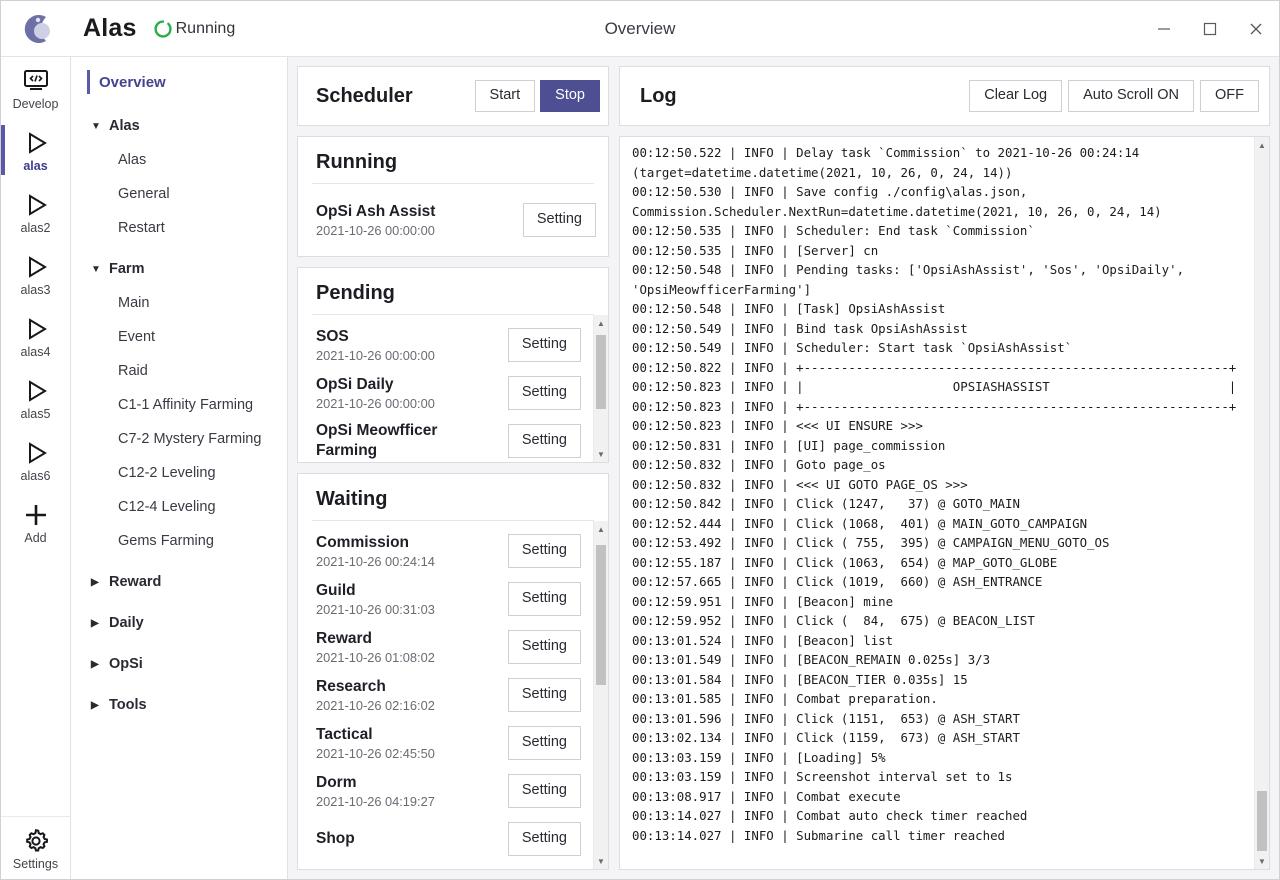  Describe the element at coordinates (35, 522) in the screenshot. I see `rail-item-add: Add` at that location.